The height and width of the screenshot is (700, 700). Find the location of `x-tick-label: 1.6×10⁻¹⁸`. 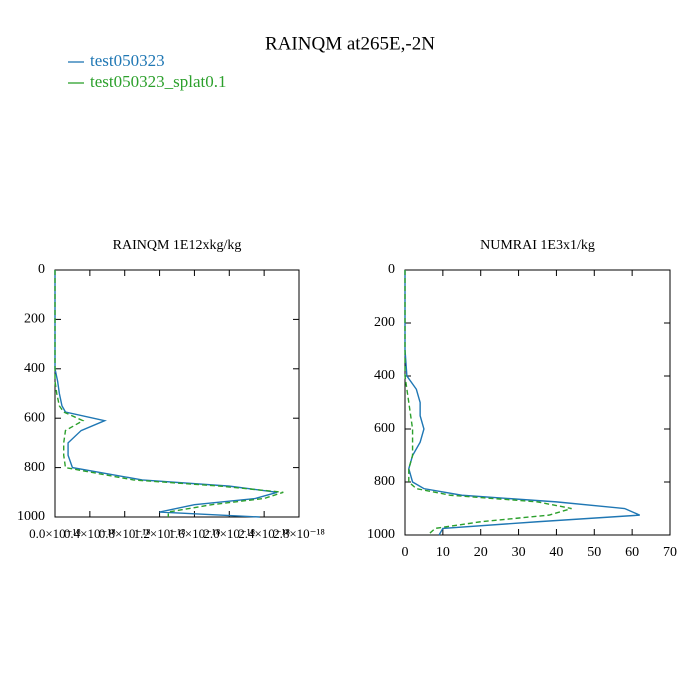

x-tick-label: 1.6×10⁻¹⁸ is located at coordinates (194, 533).